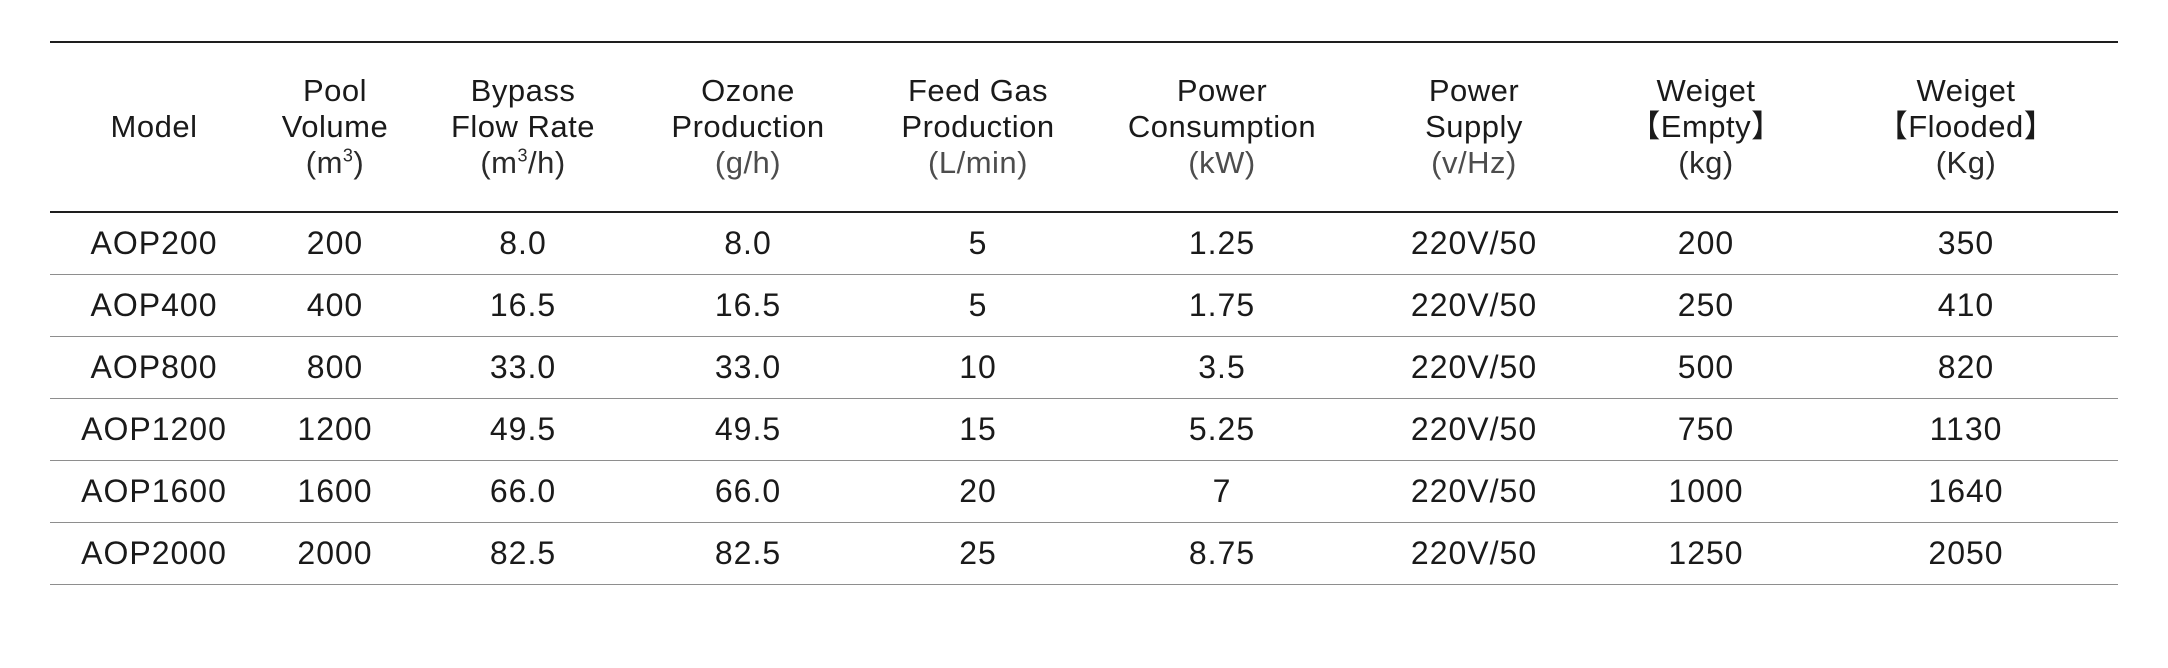 This screenshot has height=668, width=2168. I want to click on cell-bypass-flow-rate: 16.5, so click(523, 305).